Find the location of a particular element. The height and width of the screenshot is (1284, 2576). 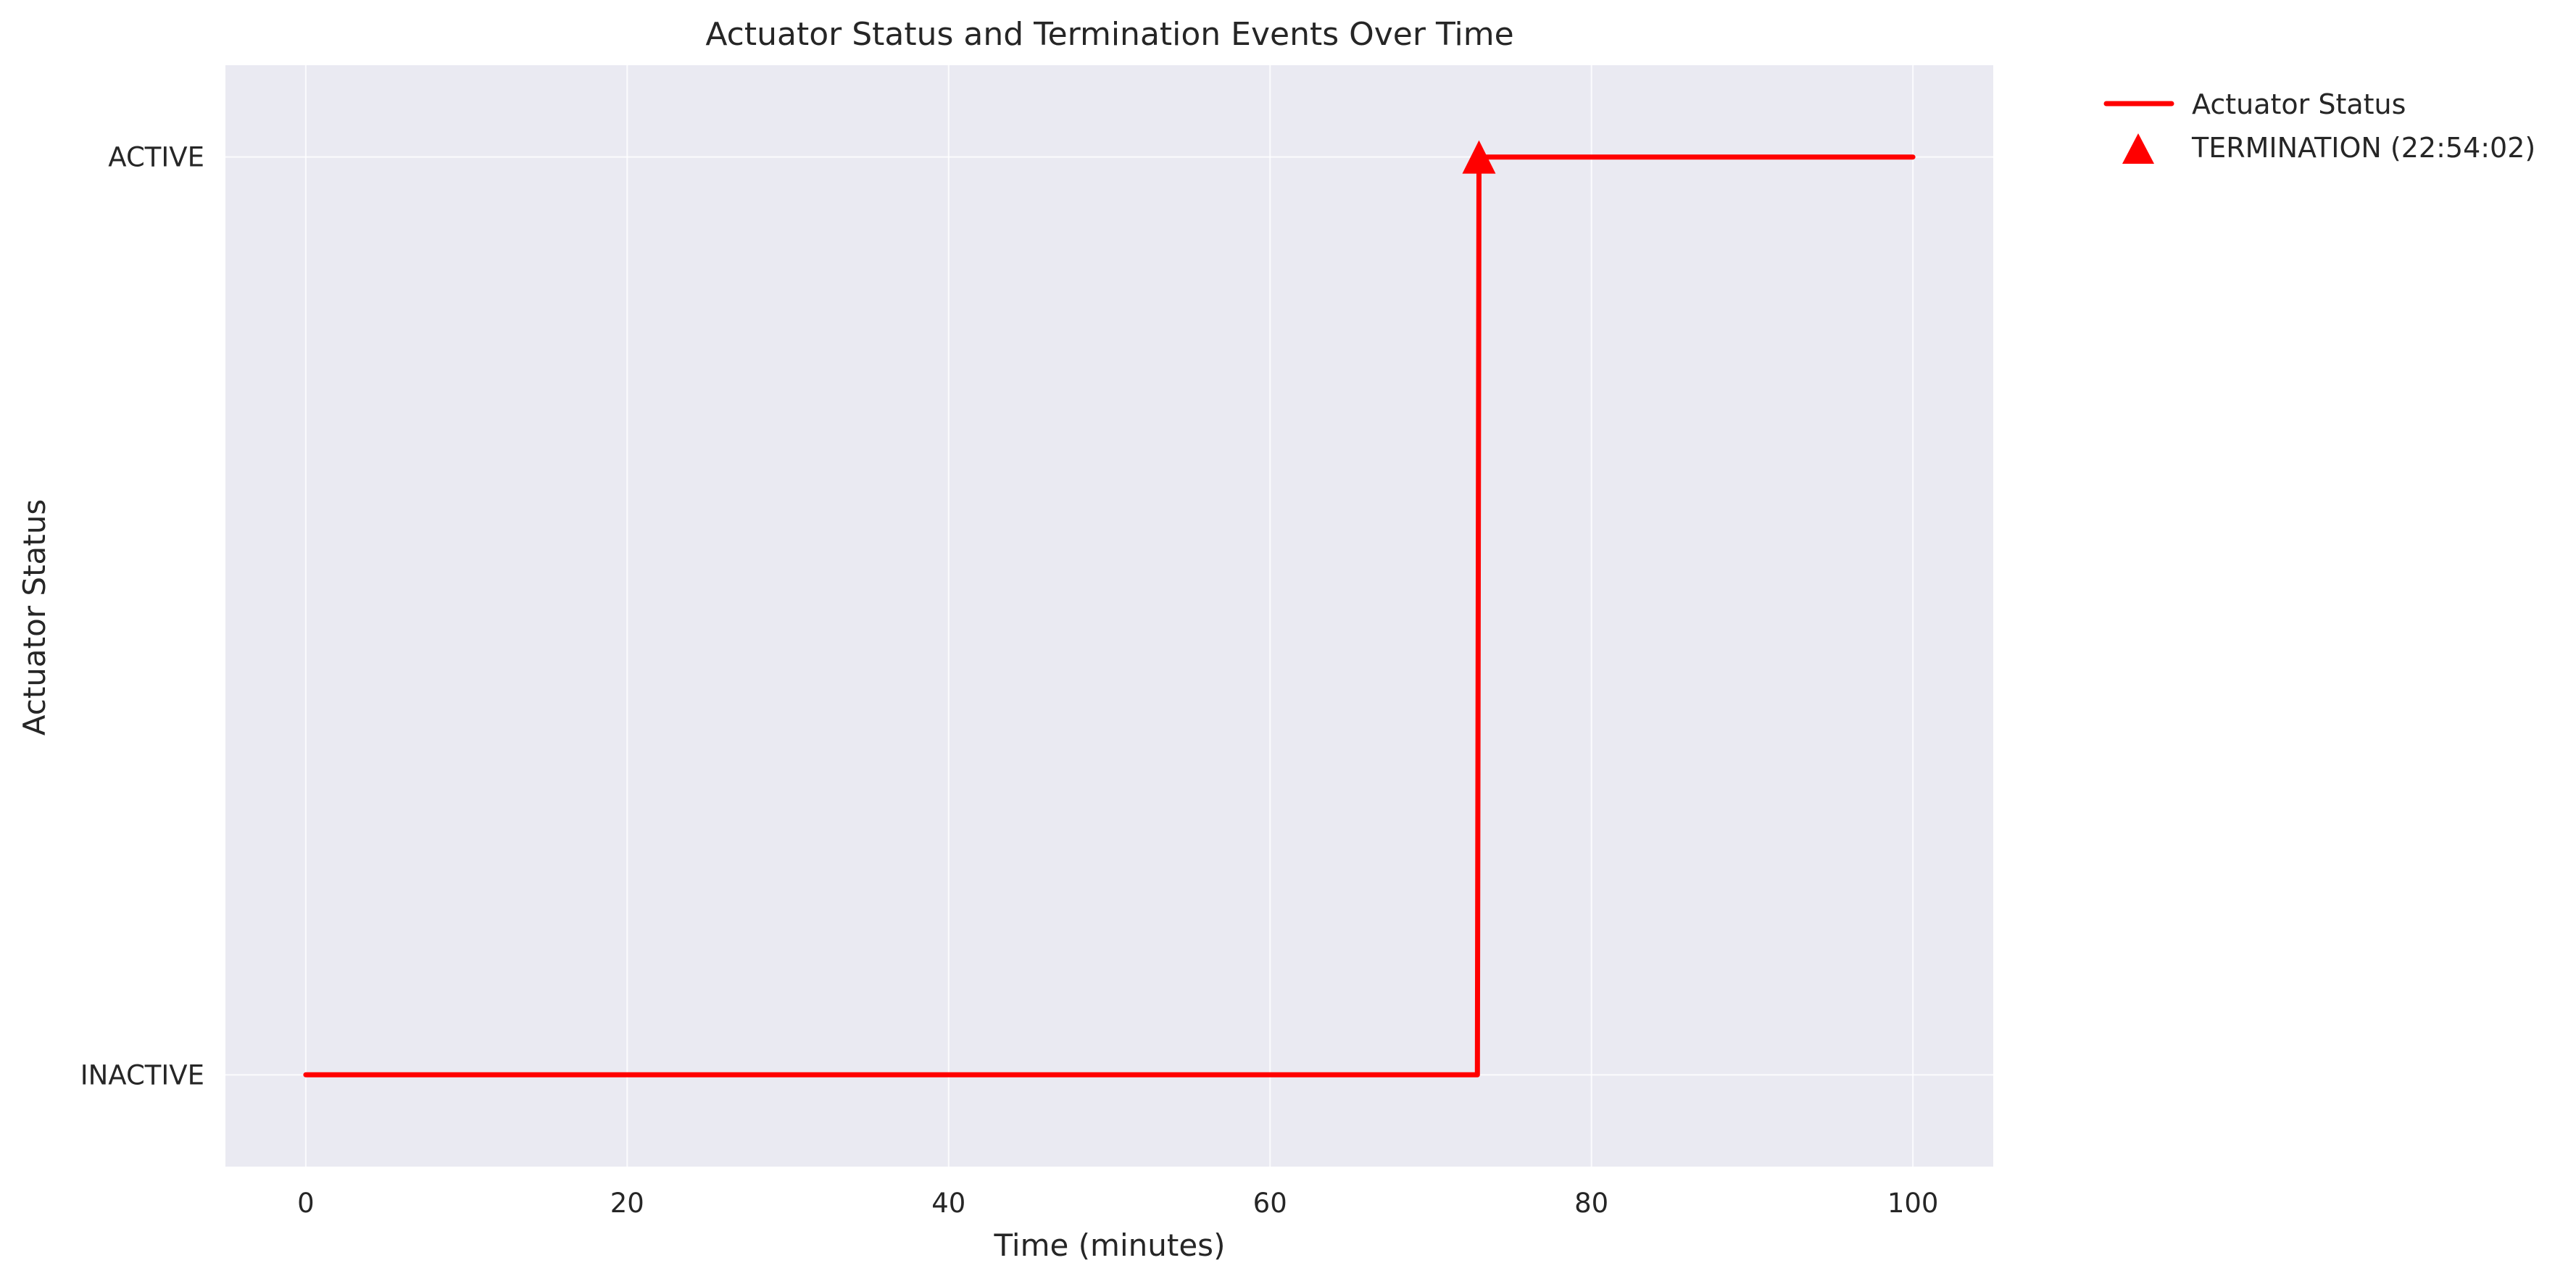

legend-triangle-marker is located at coordinates (2138, 148).